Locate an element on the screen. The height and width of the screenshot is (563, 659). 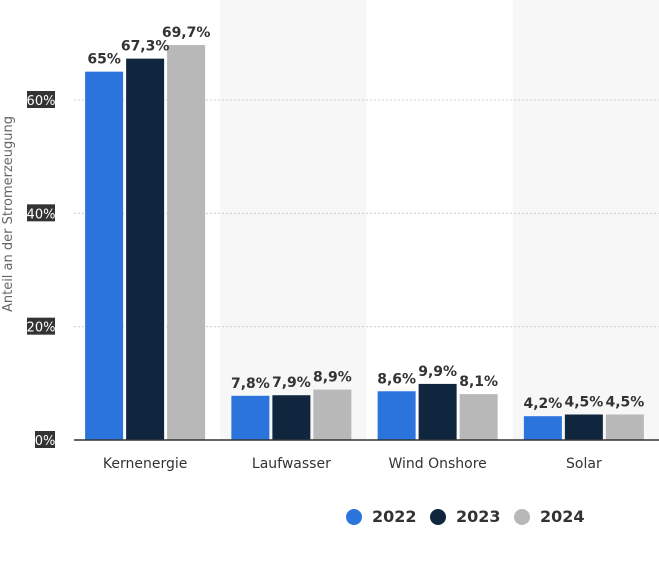
data-label: 8,1% is located at coordinates (478, 382).